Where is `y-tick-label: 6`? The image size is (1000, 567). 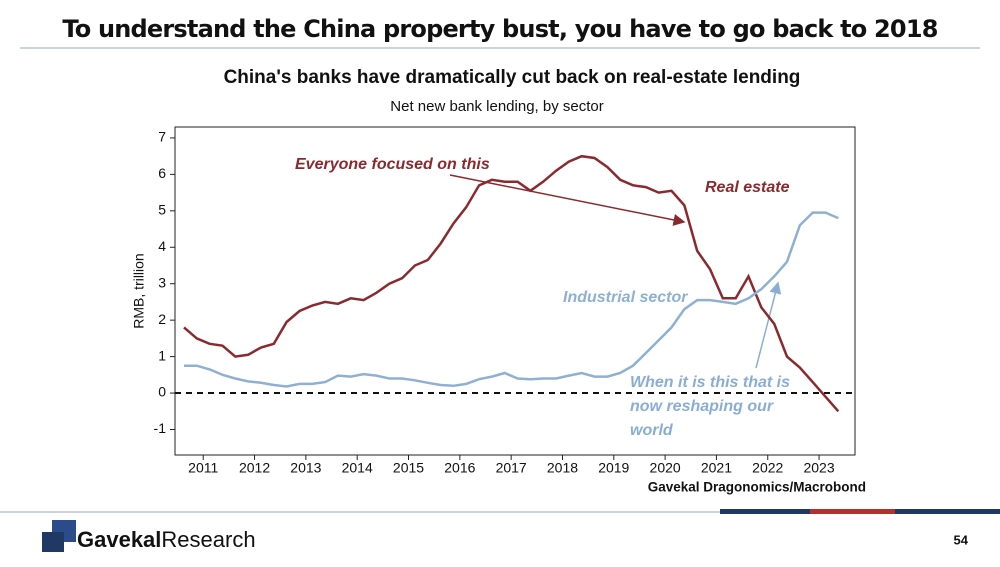
y-tick-label: 6 is located at coordinates (162, 173).